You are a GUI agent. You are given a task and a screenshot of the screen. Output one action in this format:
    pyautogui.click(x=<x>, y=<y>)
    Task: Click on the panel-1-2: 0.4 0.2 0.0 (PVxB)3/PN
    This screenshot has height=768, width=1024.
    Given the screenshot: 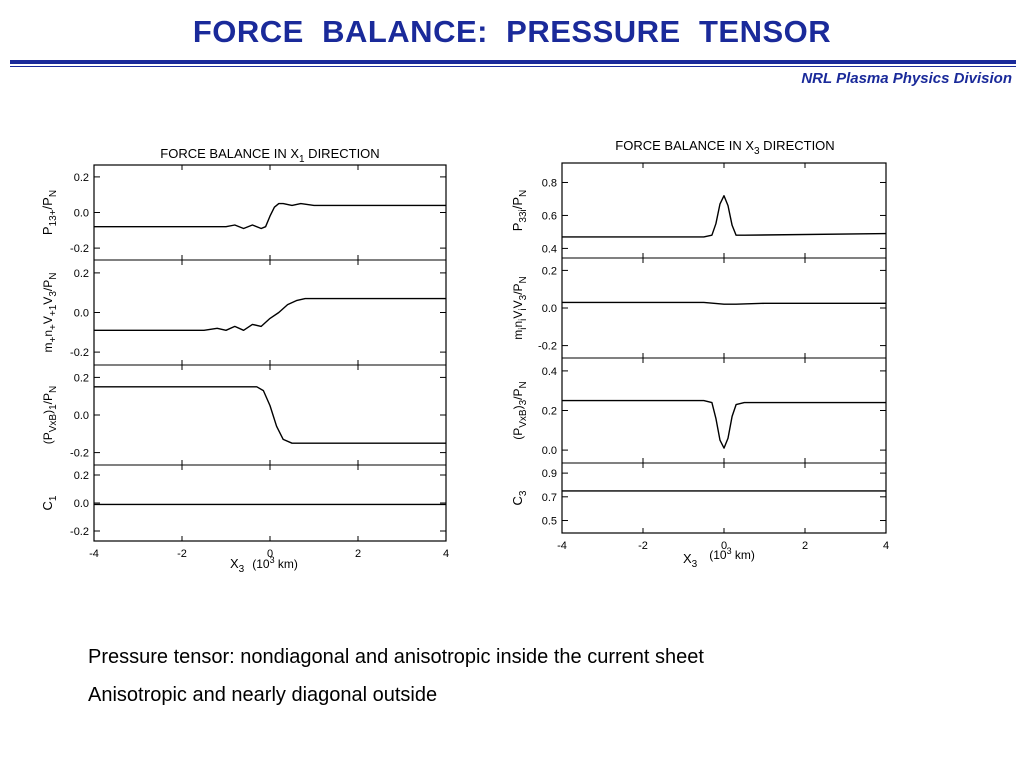 What is the action you would take?
    pyautogui.click(x=699, y=410)
    